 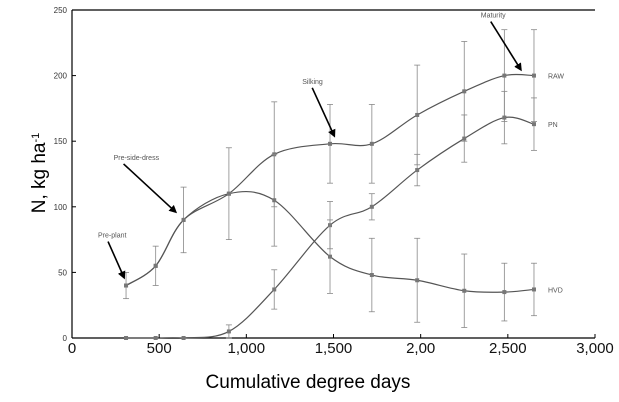 What do you see at coordinates (556, 184) in the screenshot?
I see `series-labels: RAW PN HVD` at bounding box center [556, 184].